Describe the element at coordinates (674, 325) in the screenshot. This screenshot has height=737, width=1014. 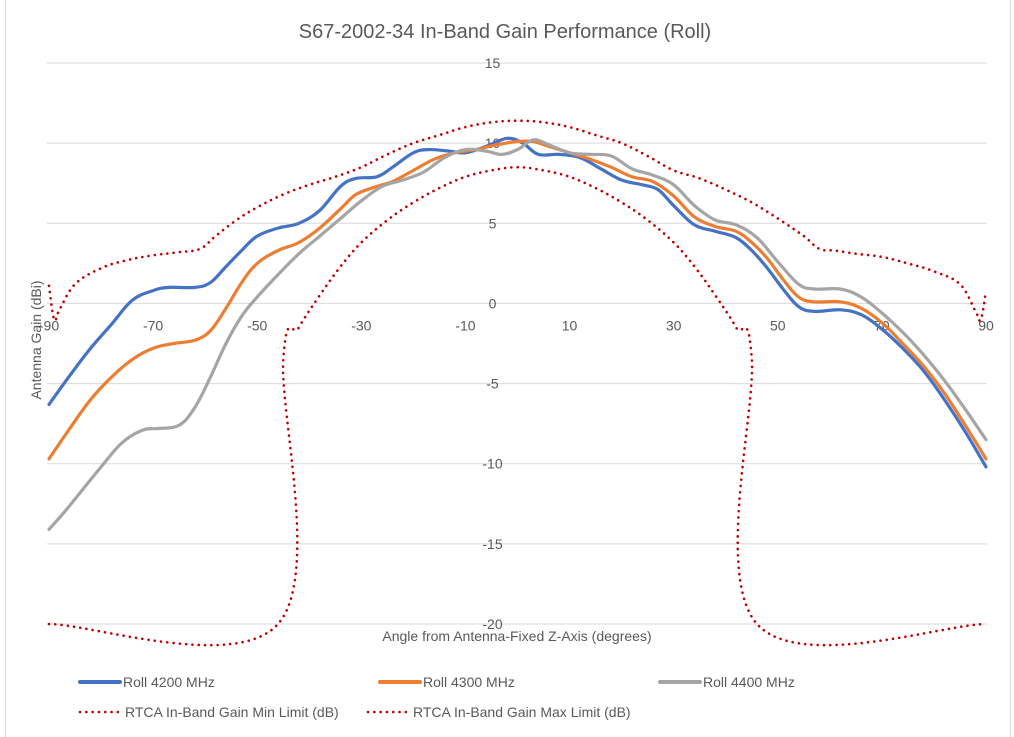
I see `x-tick-label: 30` at that location.